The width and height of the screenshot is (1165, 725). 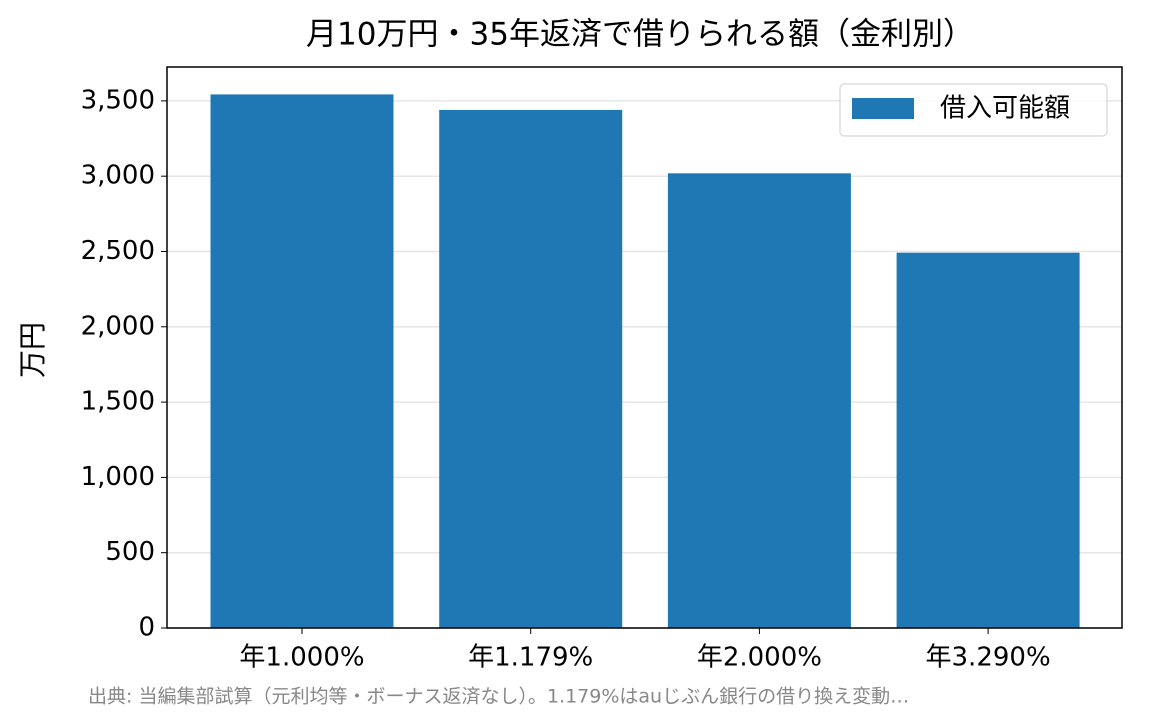 What do you see at coordinates (118, 326) in the screenshot?
I see `y-tick-label: 2,000` at bounding box center [118, 326].